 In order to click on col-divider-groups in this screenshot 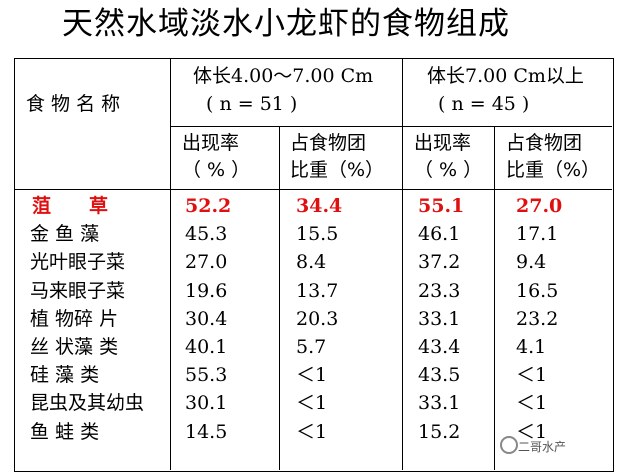, I will do `click(402, 264)`.